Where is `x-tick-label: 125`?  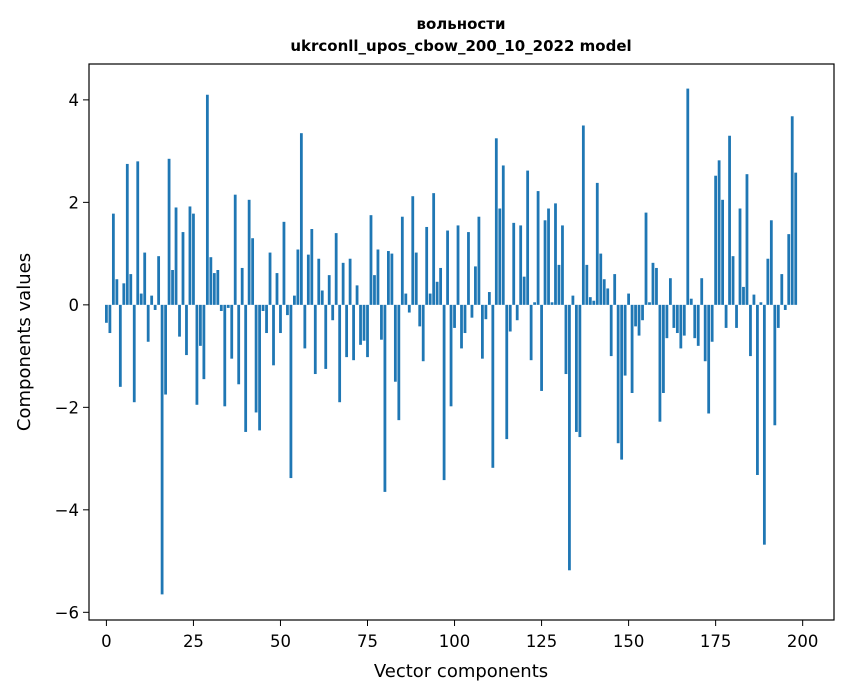 x-tick-label: 125 is located at coordinates (542, 641).